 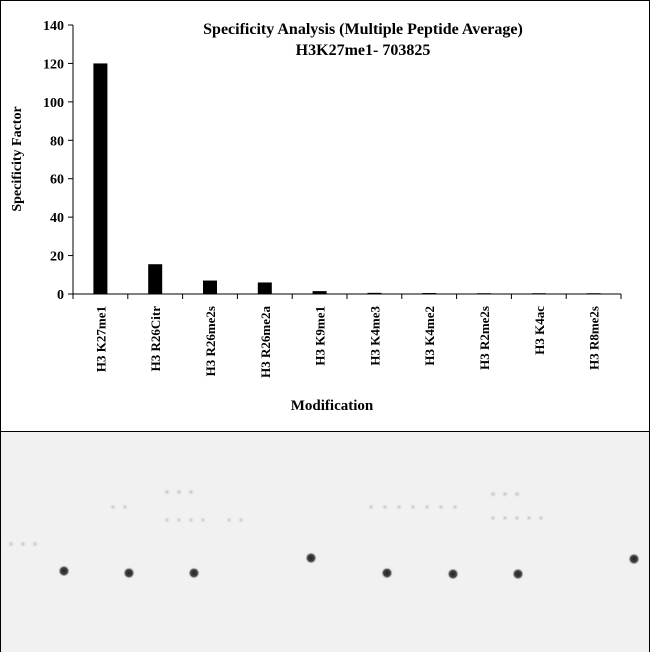 What do you see at coordinates (484, 338) in the screenshot?
I see `x-tick-label: H3 R2me2s` at bounding box center [484, 338].